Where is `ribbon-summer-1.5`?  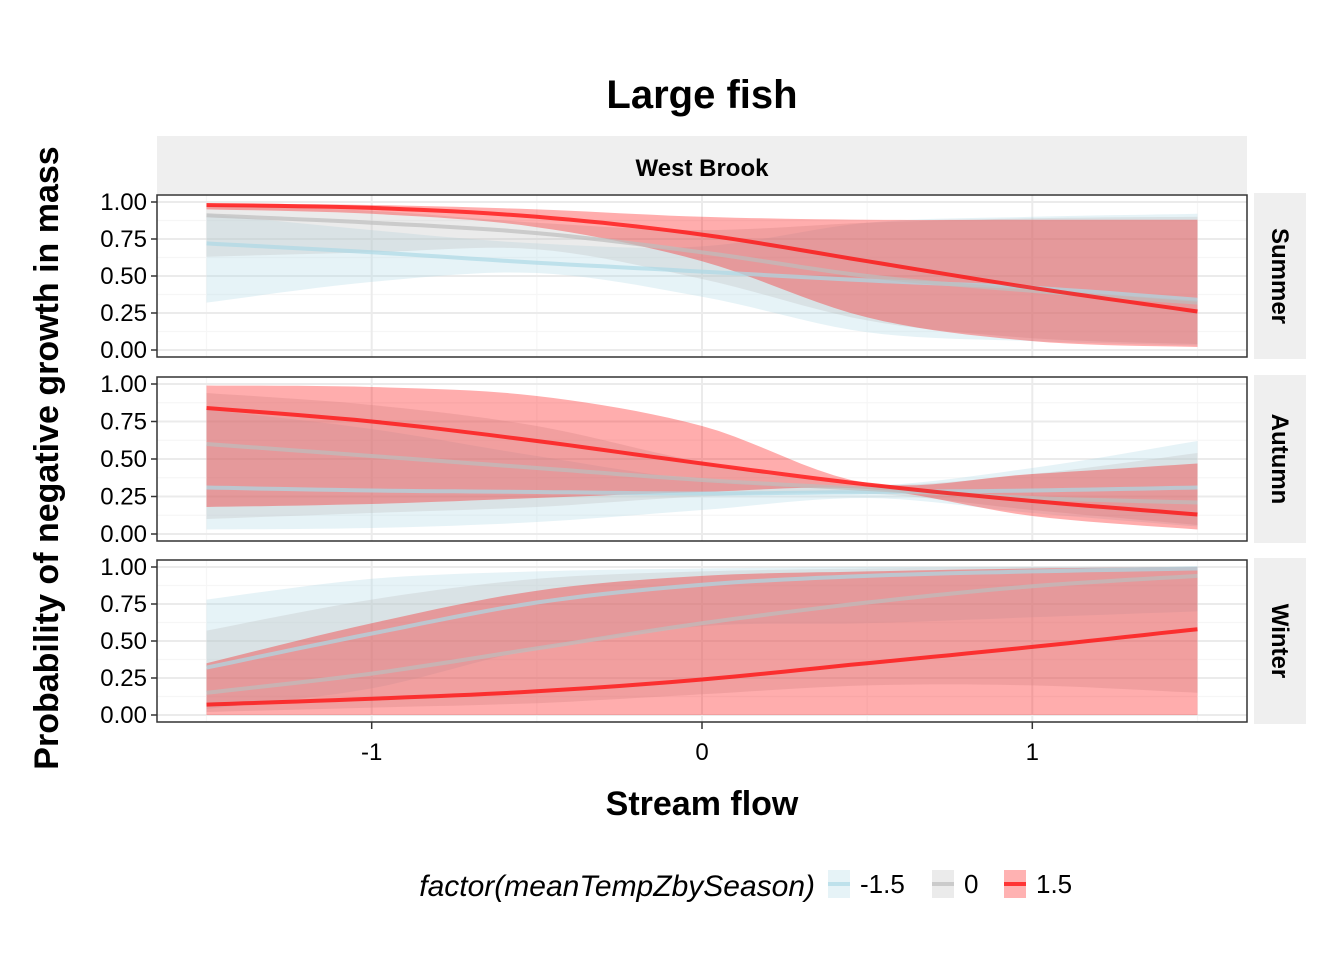
ribbon-summer-1.5 is located at coordinates (702, 275).